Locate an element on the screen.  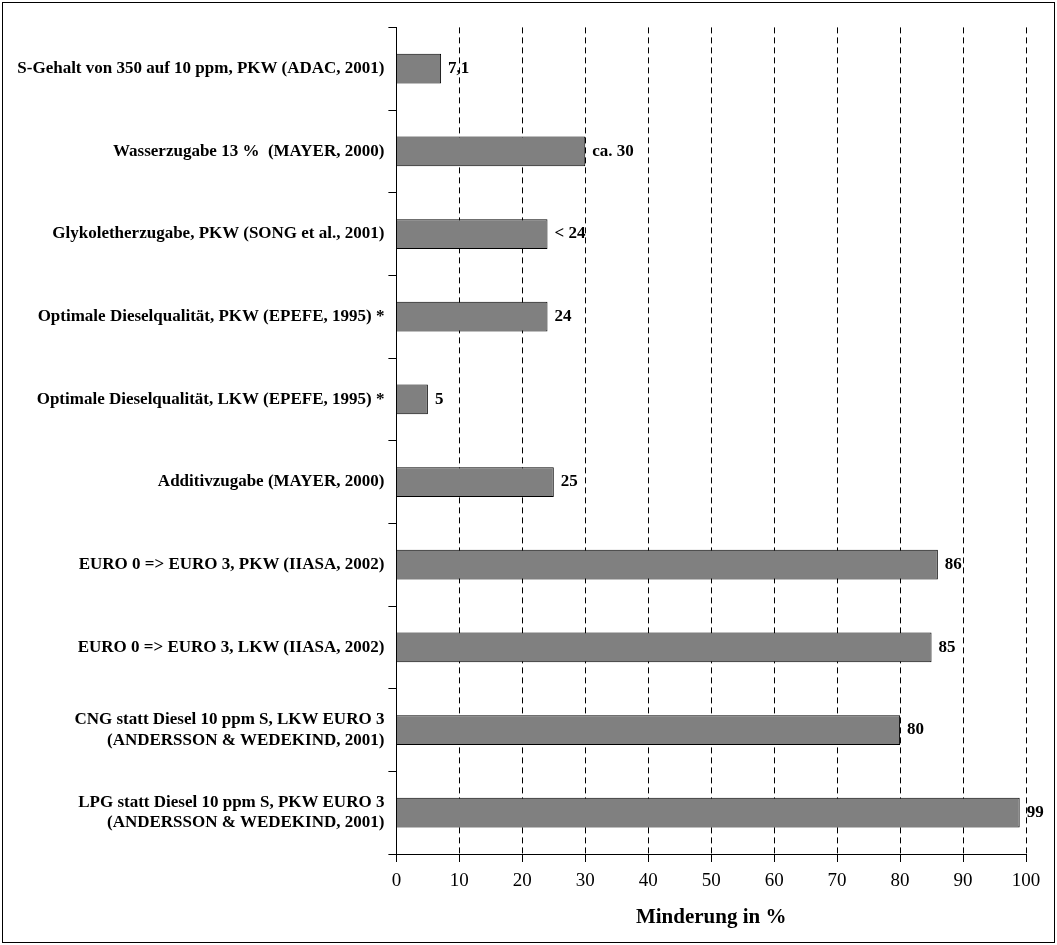
y-tick-label: EURO 0 => EURO 3, PKW (IIASA, 2002) is located at coordinates (231, 564).